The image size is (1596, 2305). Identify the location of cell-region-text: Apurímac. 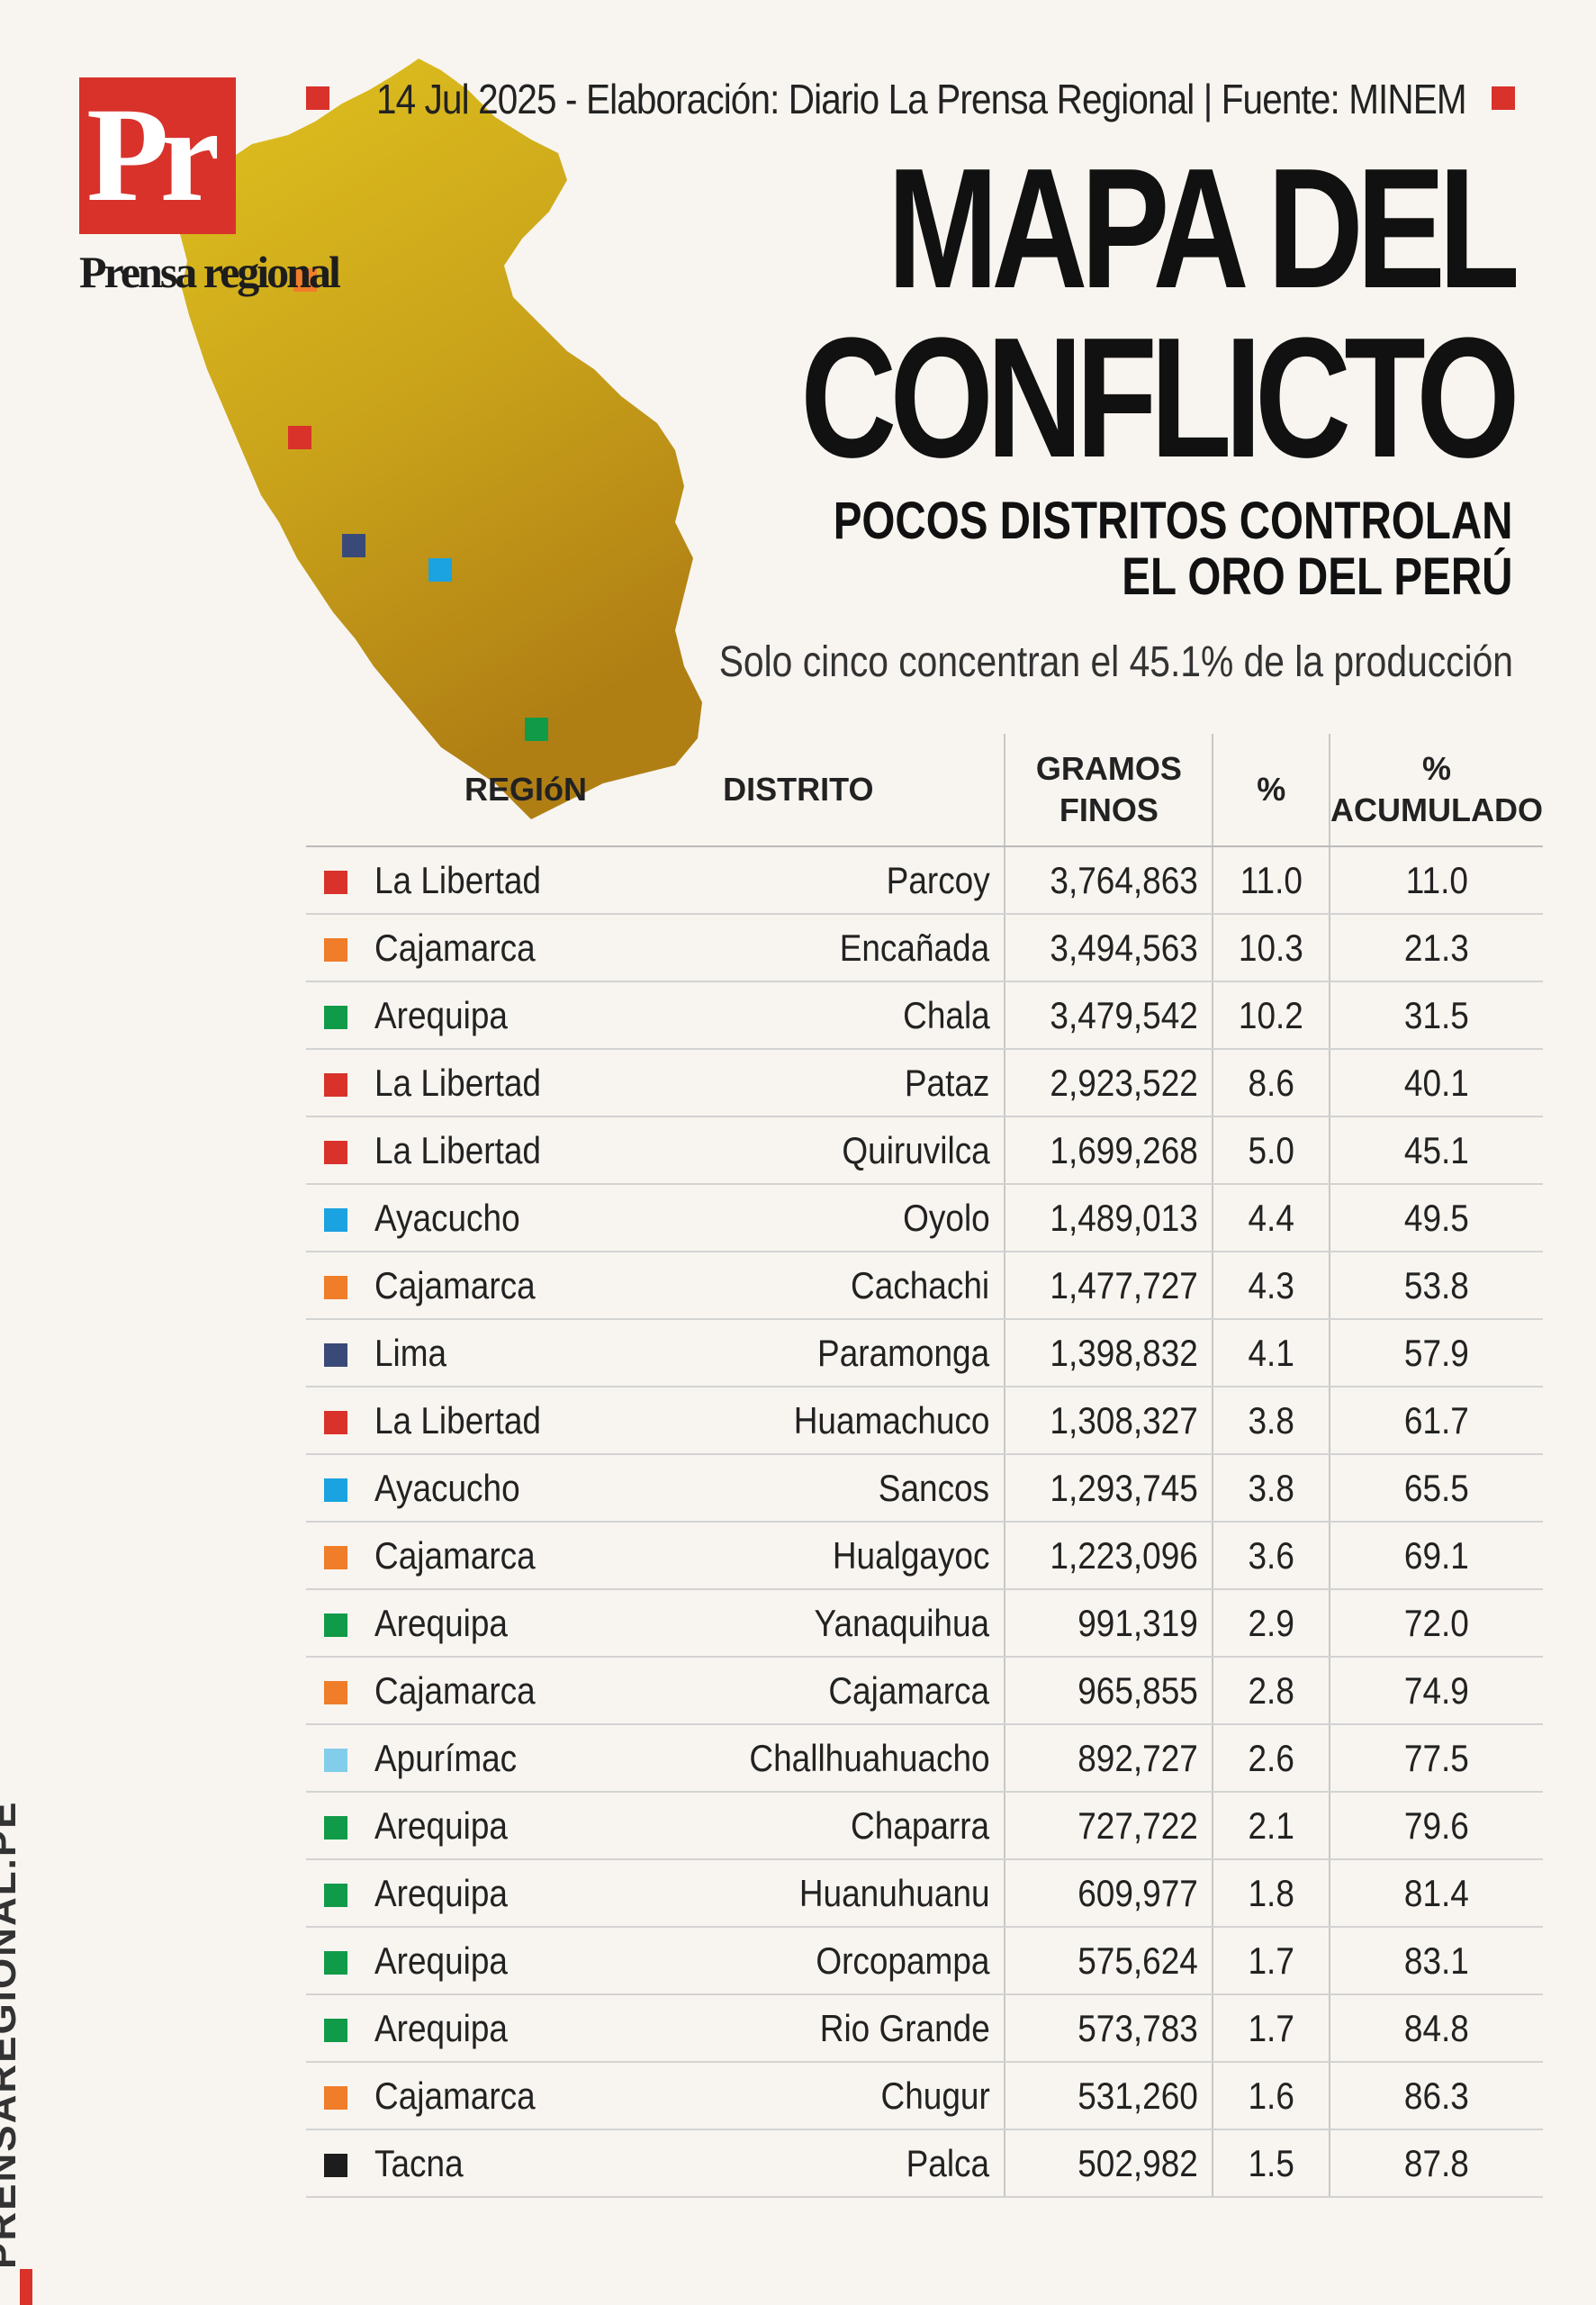
(446, 1757).